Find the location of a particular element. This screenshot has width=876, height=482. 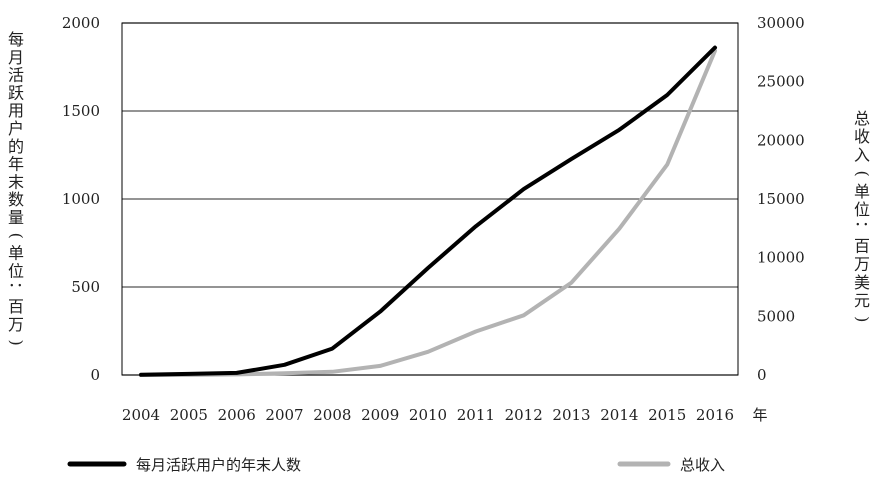

legend: 每月活跃用户的年末人数 总收入 is located at coordinates (396, 465).